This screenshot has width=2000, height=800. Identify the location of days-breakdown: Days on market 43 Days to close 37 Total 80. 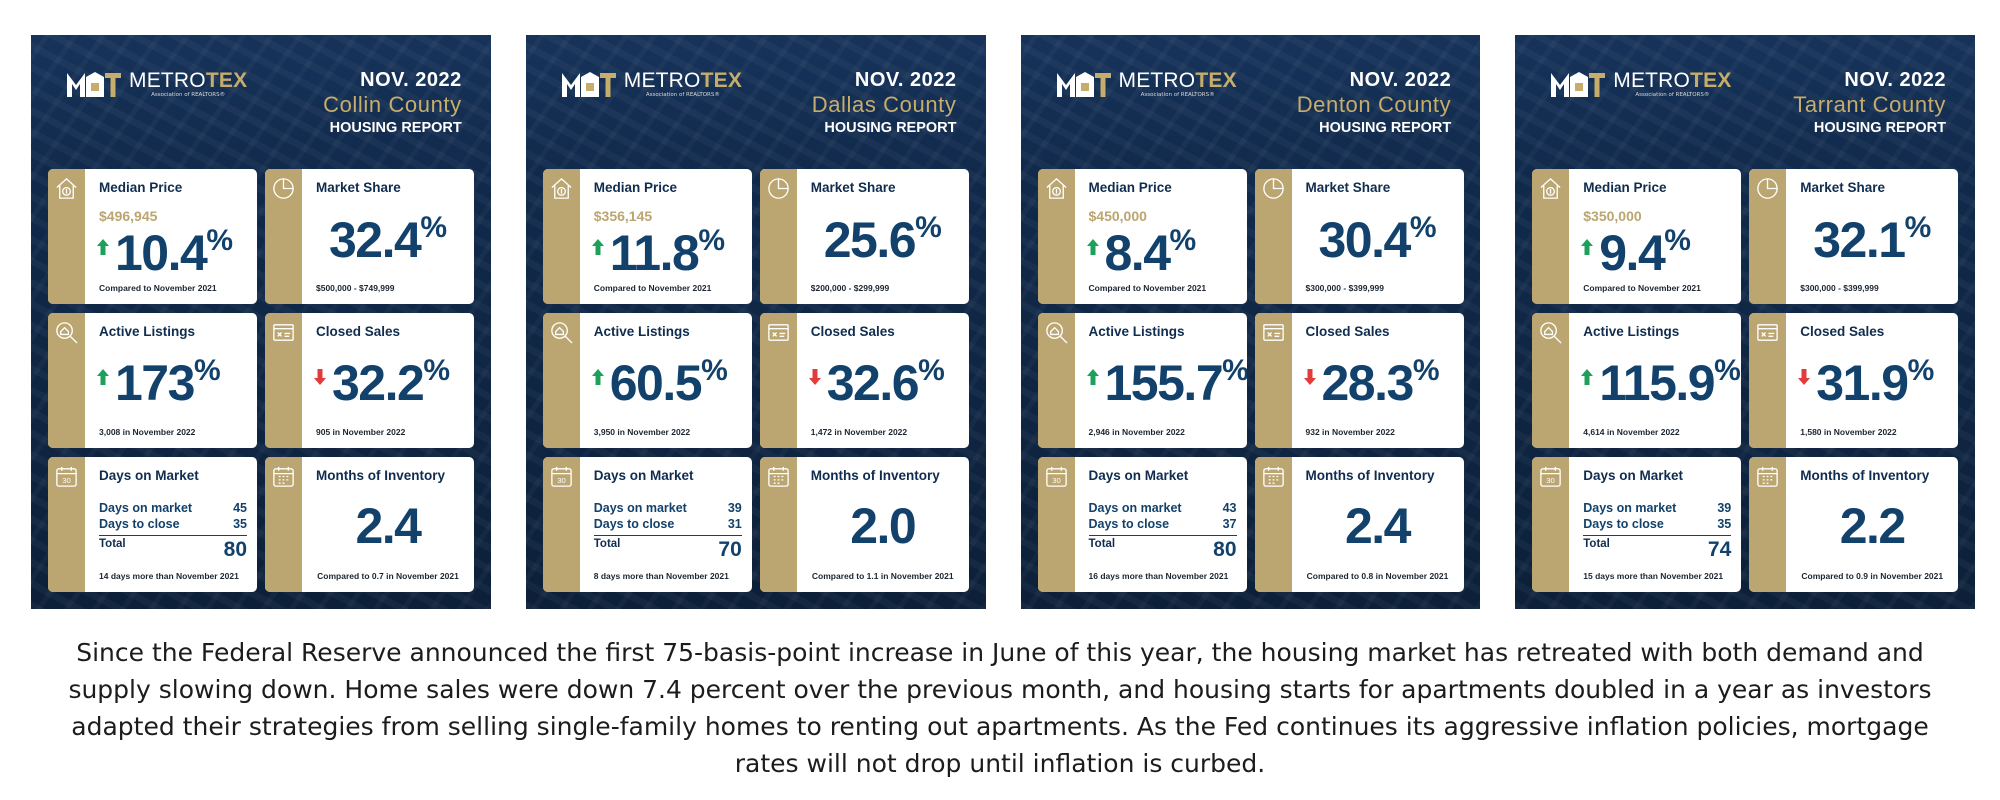
(1162, 530).